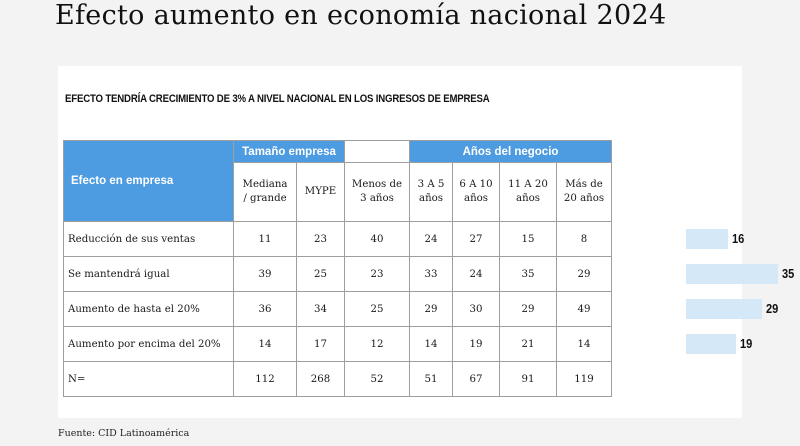  Describe the element at coordinates (746, 343) in the screenshot. I see `total-bar-value: 19` at that location.